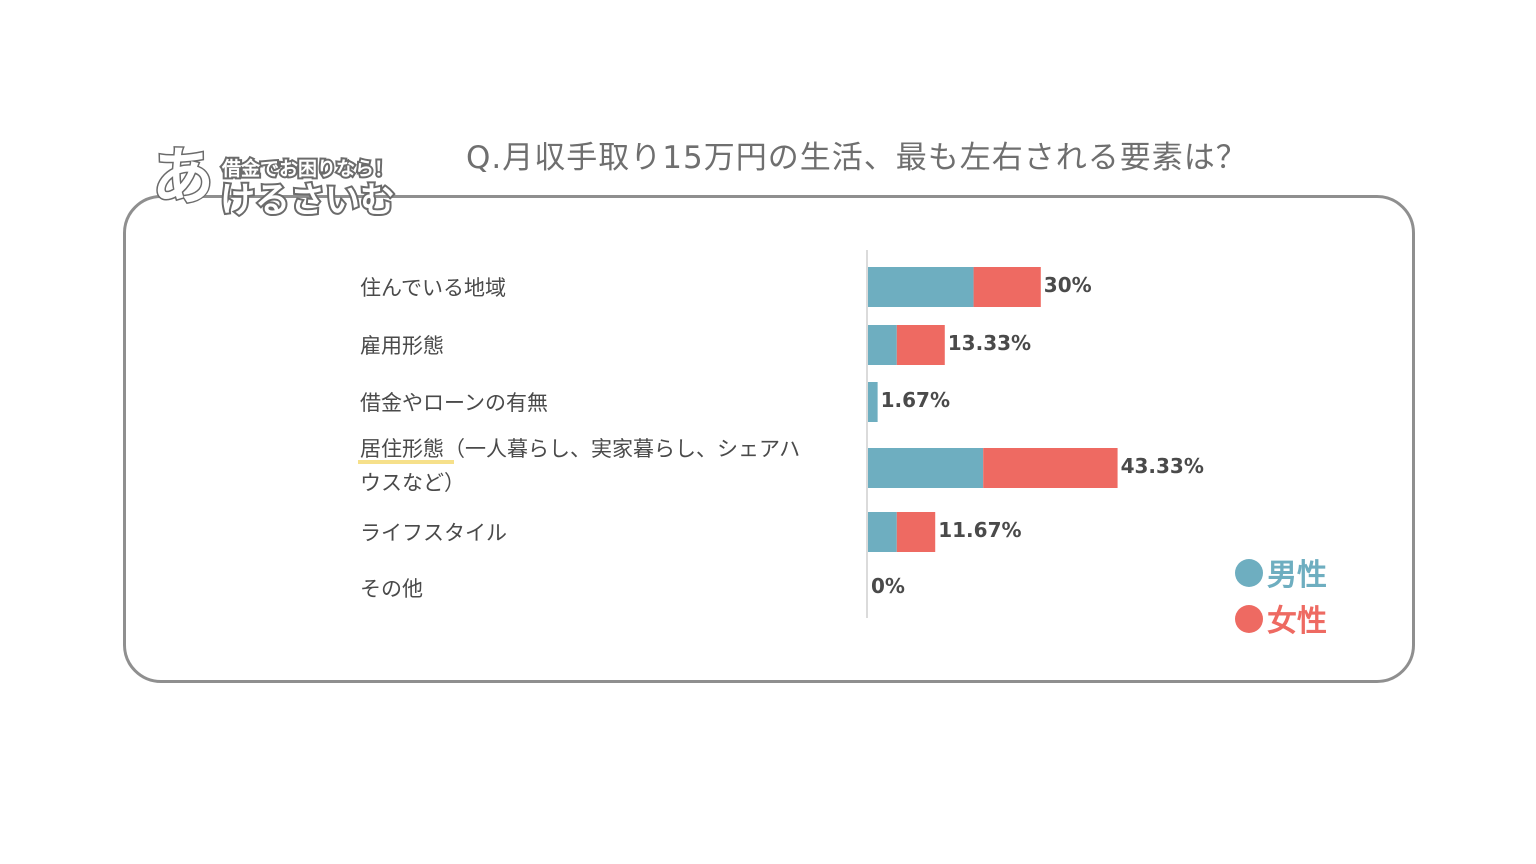  Describe the element at coordinates (1297, 575) in the screenshot. I see `legend-label: 男性` at that location.